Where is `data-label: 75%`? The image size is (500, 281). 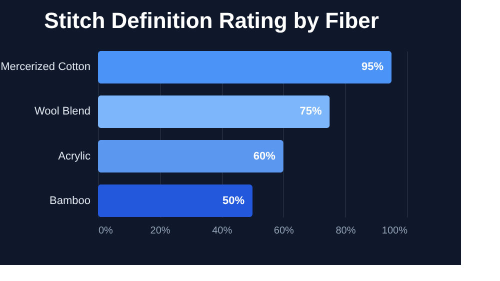 data-label: 75% is located at coordinates (311, 112).